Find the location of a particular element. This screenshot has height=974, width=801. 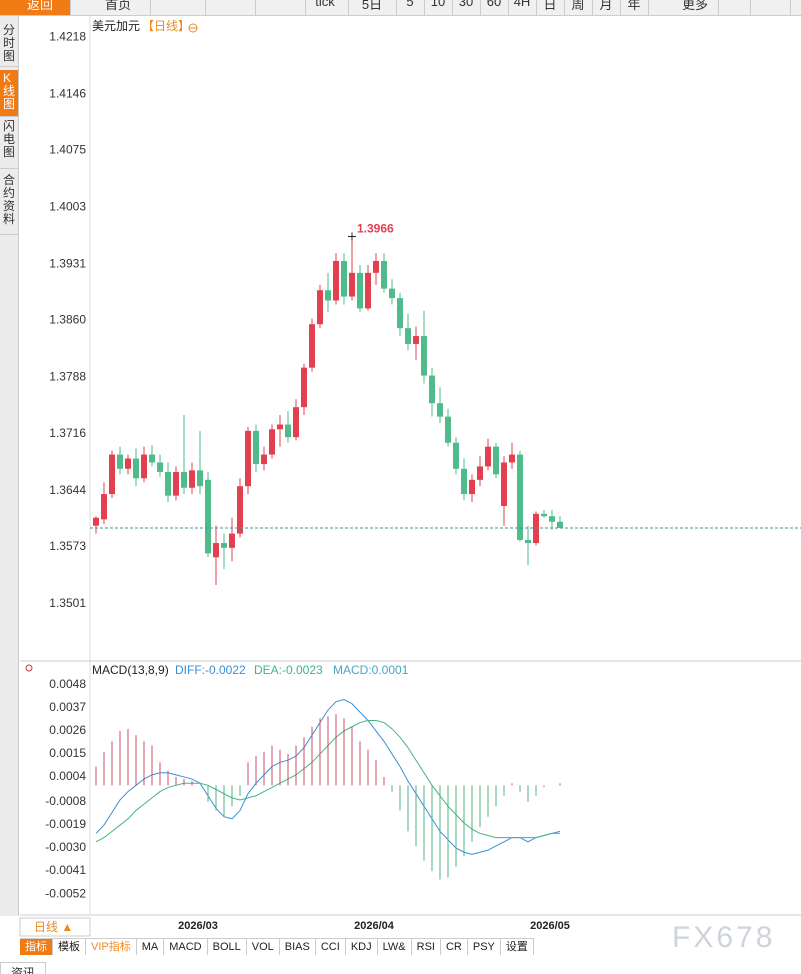

period-button: 10 is located at coordinates (438, 4).